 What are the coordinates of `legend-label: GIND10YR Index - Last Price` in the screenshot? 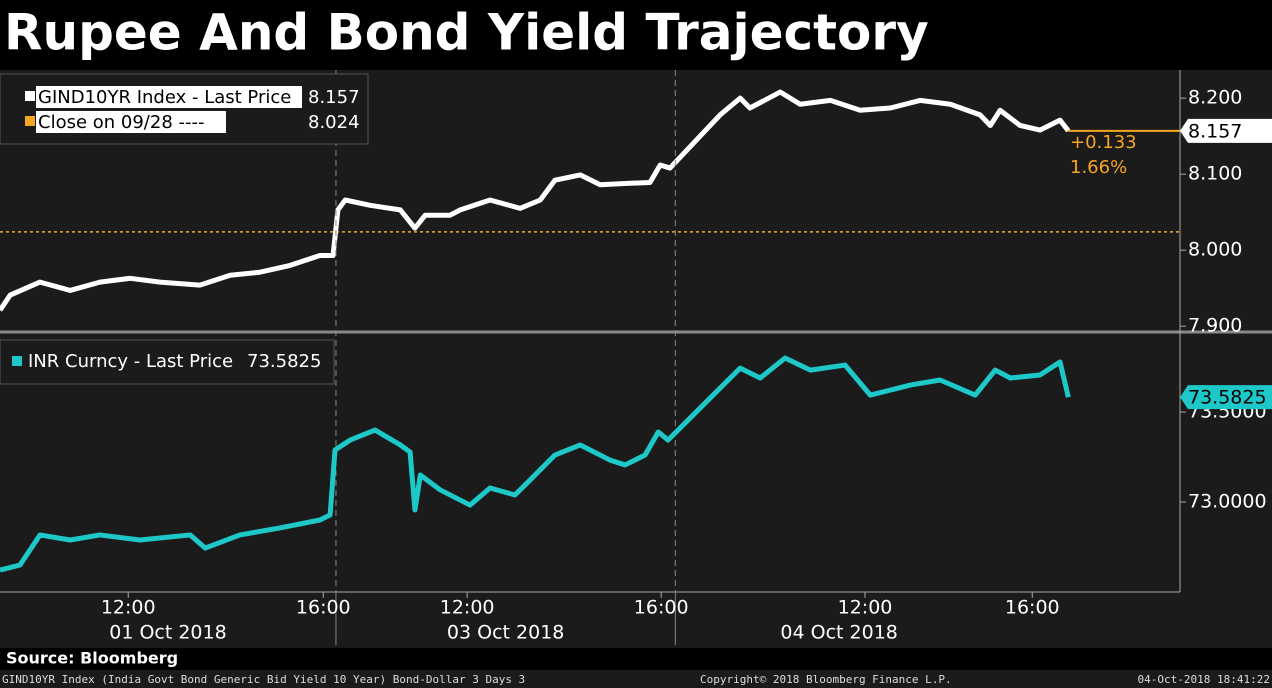 It's located at (164, 97).